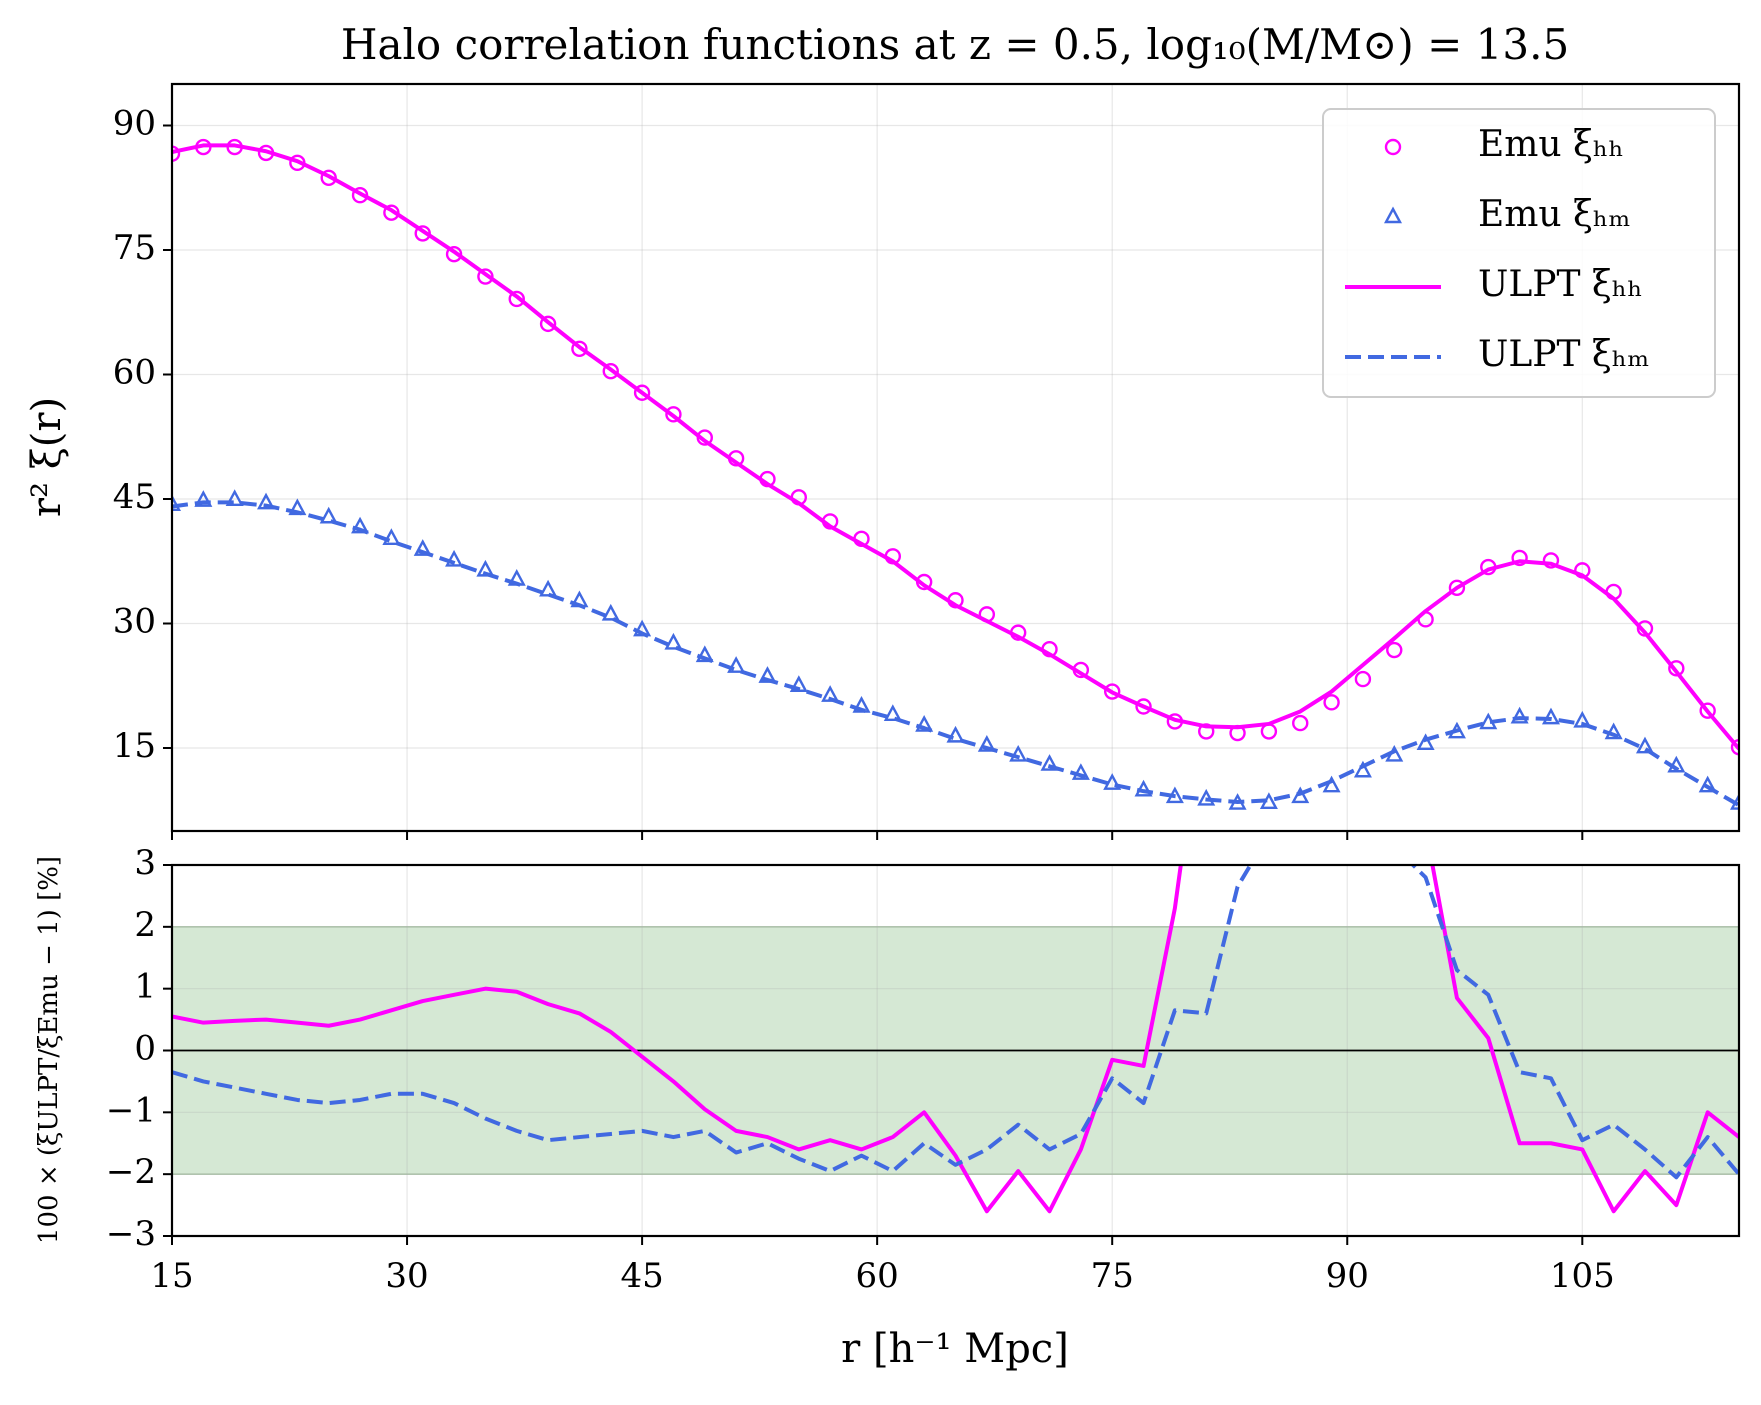 This screenshot has height=1405, width=1761. Describe the element at coordinates (134, 622) in the screenshot. I see `y-tick-label: 30` at that location.